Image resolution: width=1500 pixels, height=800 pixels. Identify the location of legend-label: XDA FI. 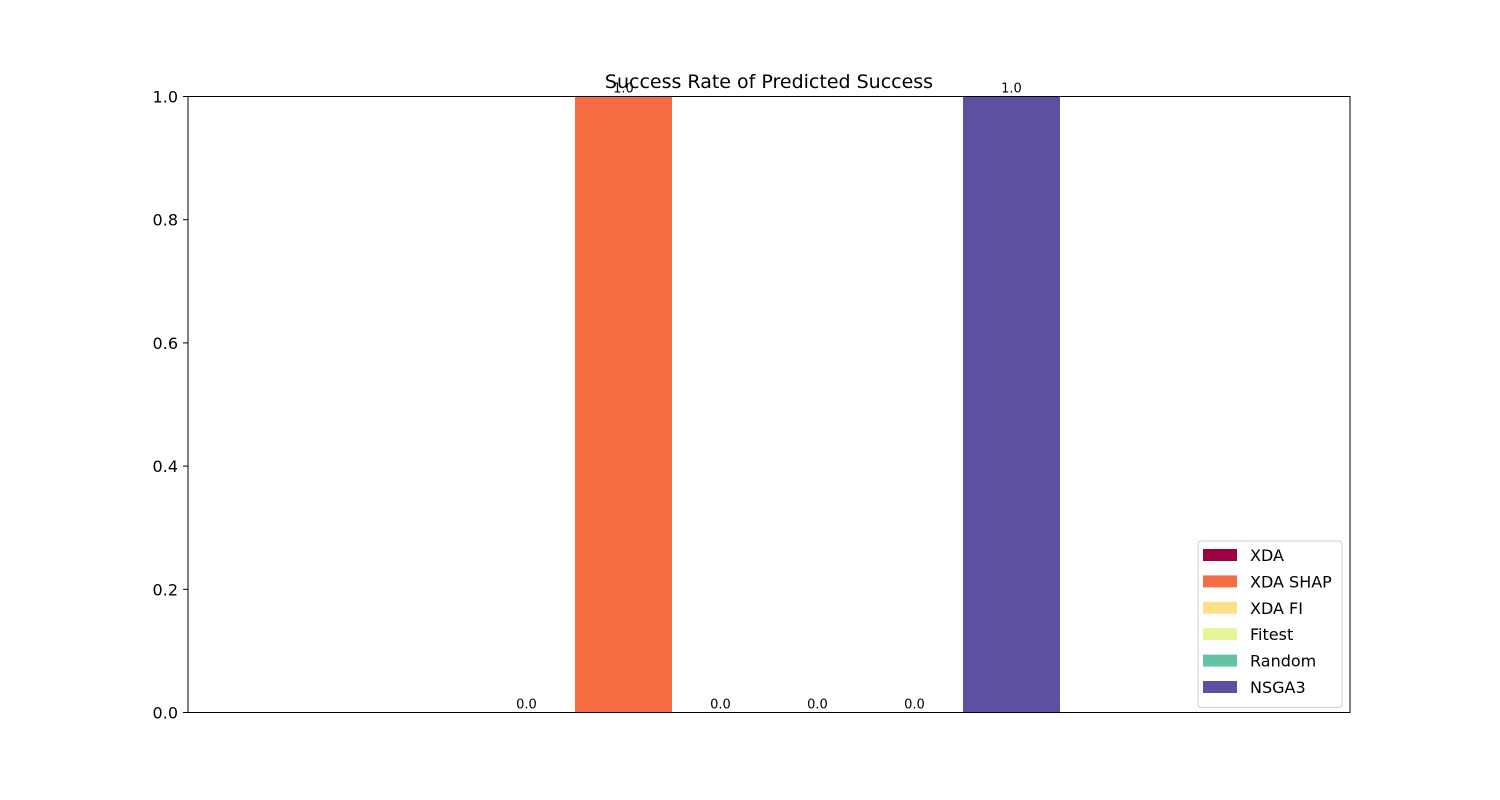
(1276, 608).